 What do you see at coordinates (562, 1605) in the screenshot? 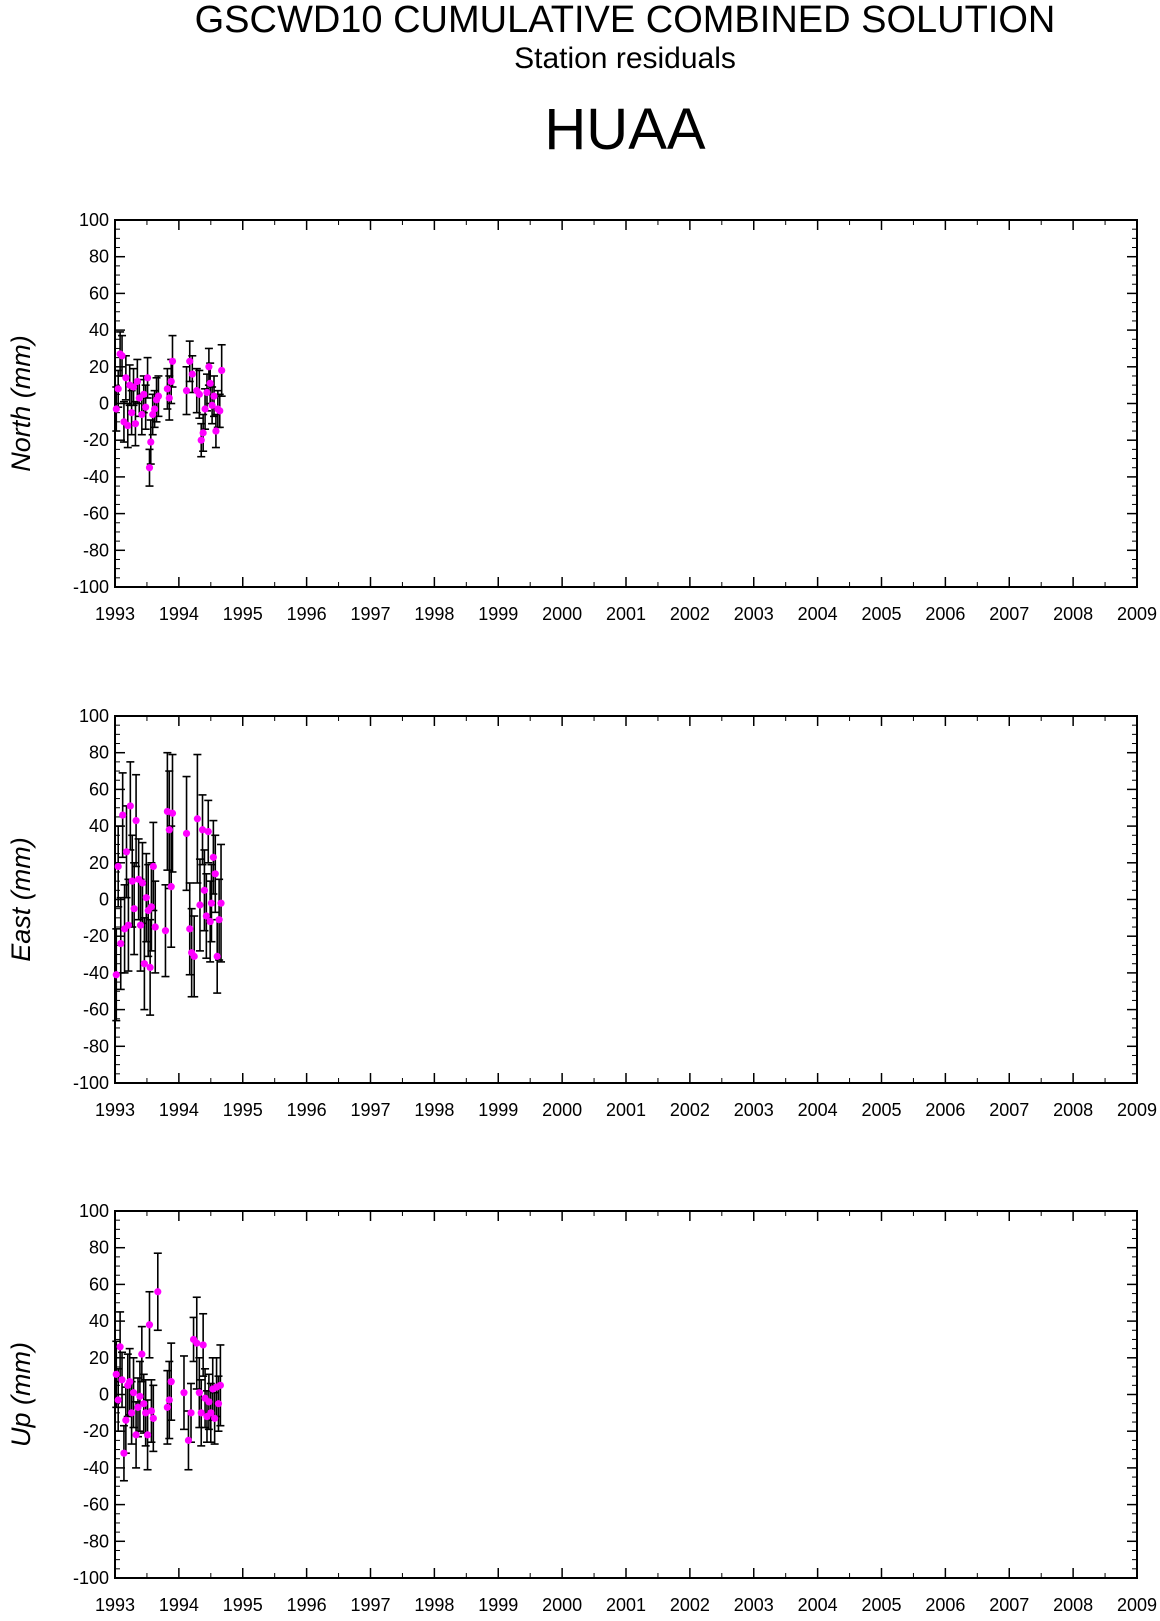
I see `up-x-tick-label: 2000` at bounding box center [562, 1605].